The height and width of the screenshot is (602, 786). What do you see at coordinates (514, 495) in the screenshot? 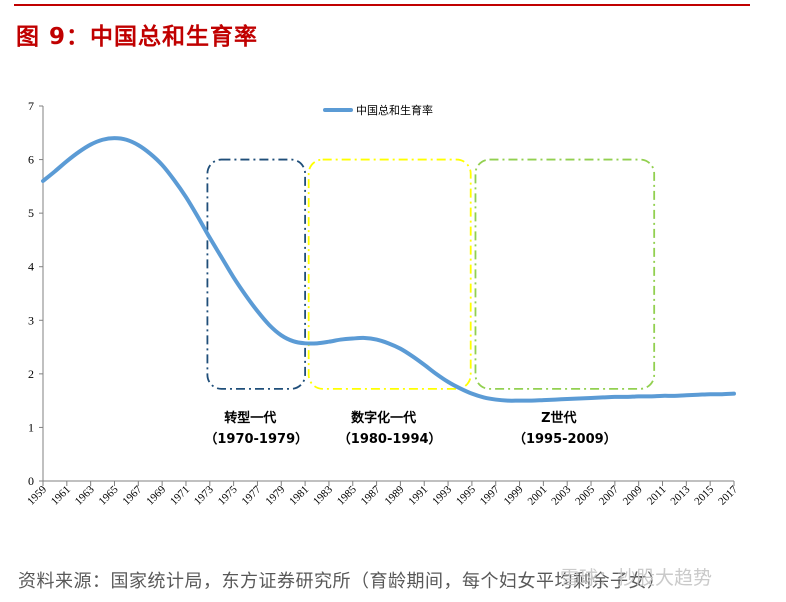
I see `x-tick-label: 1999` at bounding box center [514, 495].